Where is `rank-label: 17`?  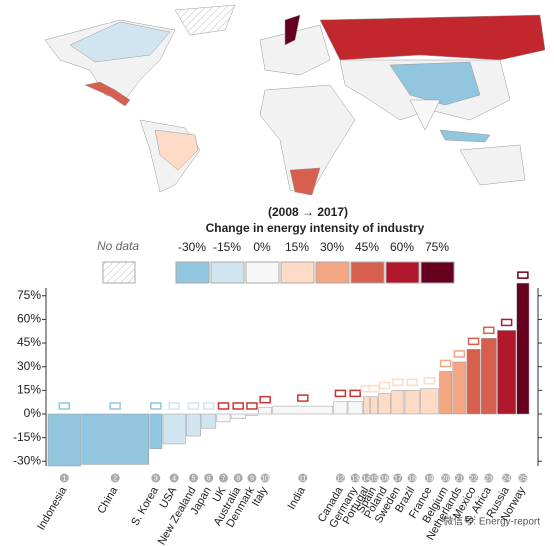
rank-label: 17 is located at coordinates (398, 478).